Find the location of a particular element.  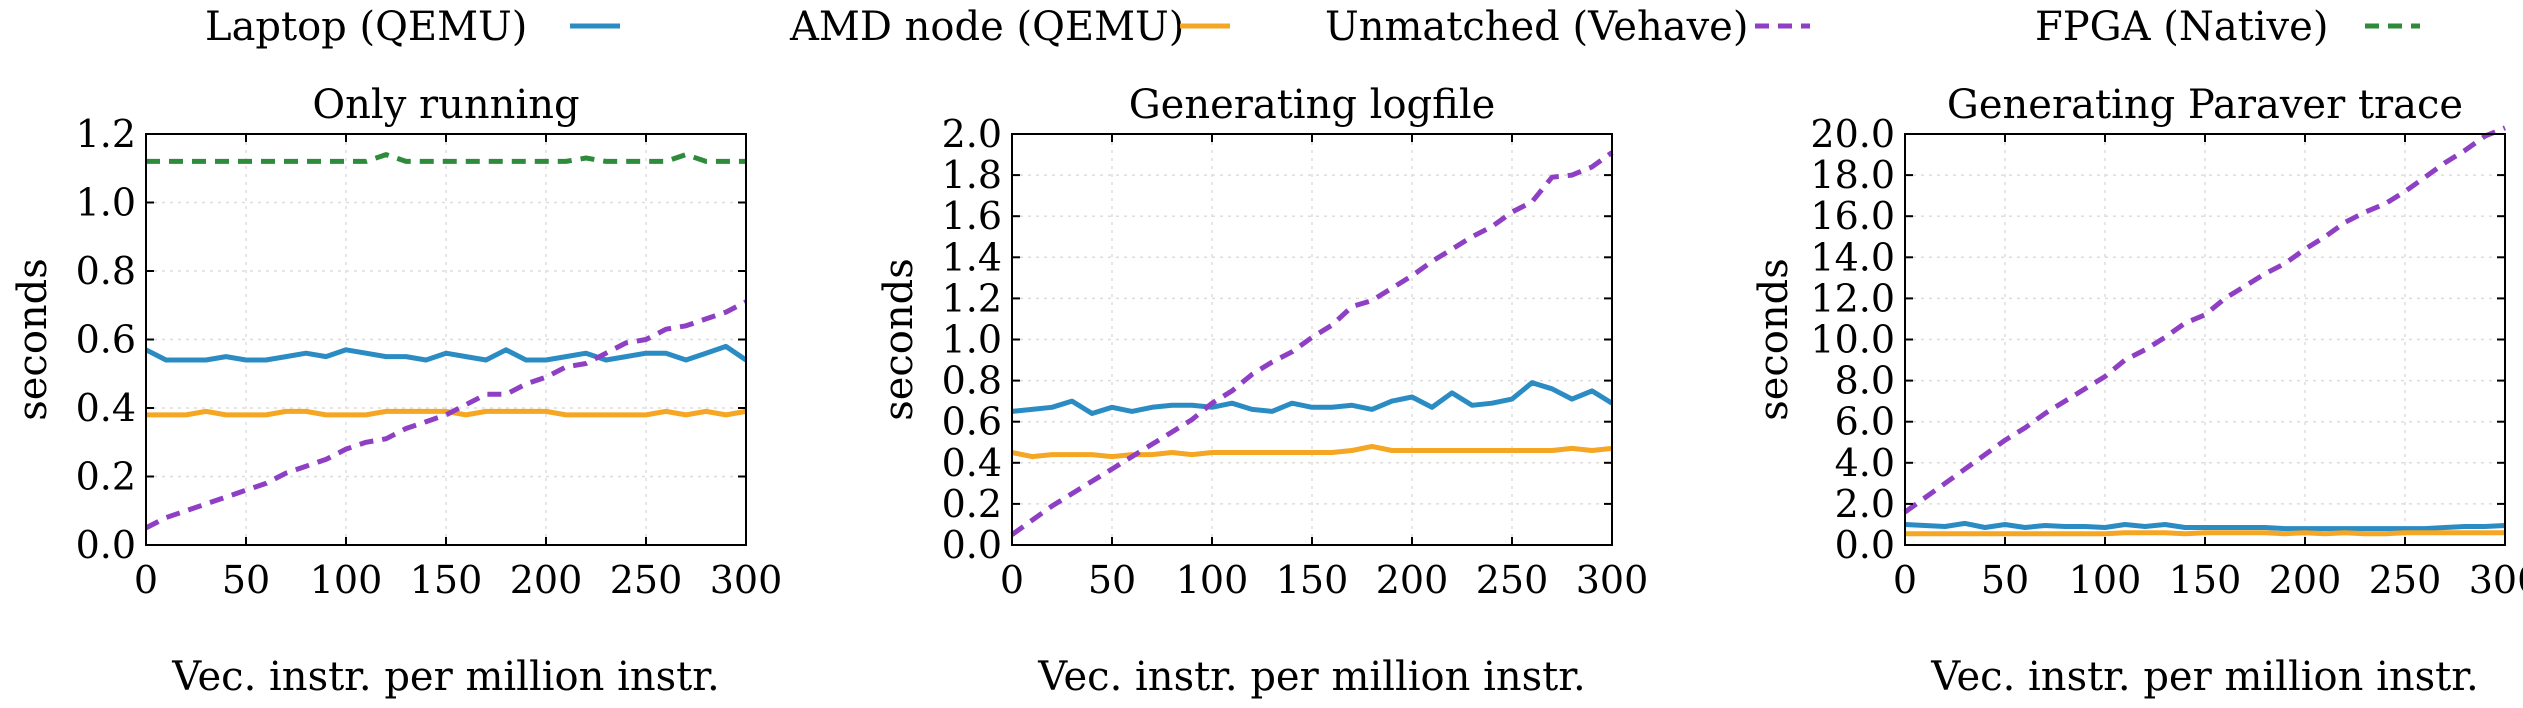

y-tick-label: 18.0 is located at coordinates (1852, 175).